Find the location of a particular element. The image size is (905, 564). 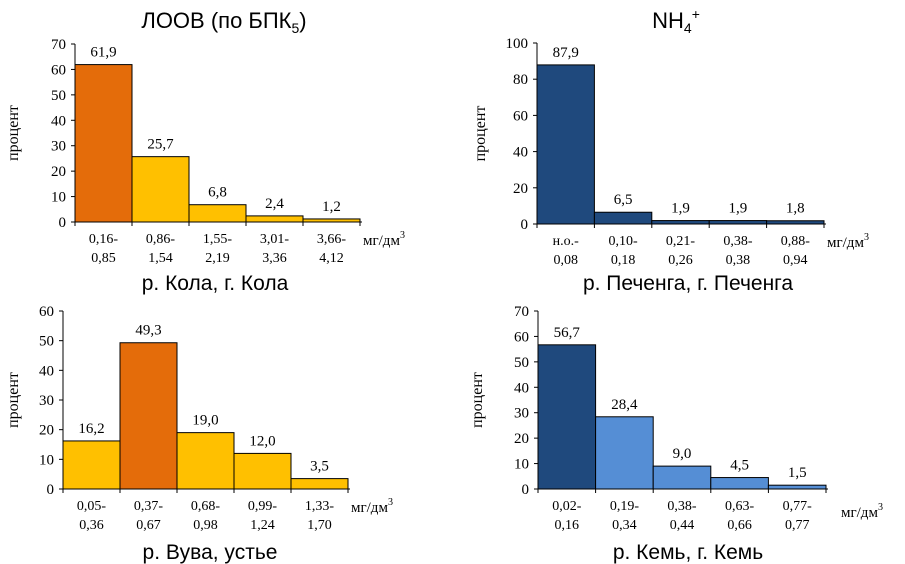

x-category-label: 0,77 is located at coordinates (797, 525).